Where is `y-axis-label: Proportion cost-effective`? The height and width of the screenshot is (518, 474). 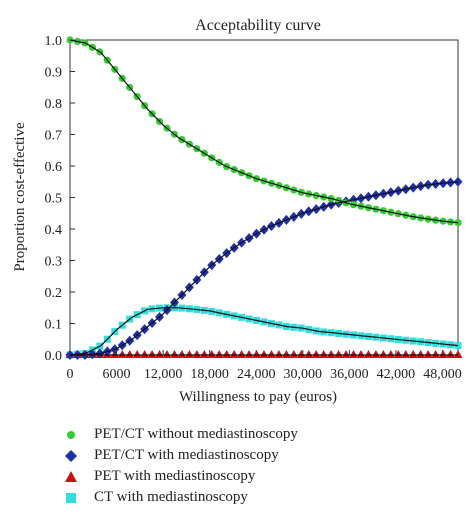
y-axis-label: Proportion cost-effective is located at coordinates (20, 197).